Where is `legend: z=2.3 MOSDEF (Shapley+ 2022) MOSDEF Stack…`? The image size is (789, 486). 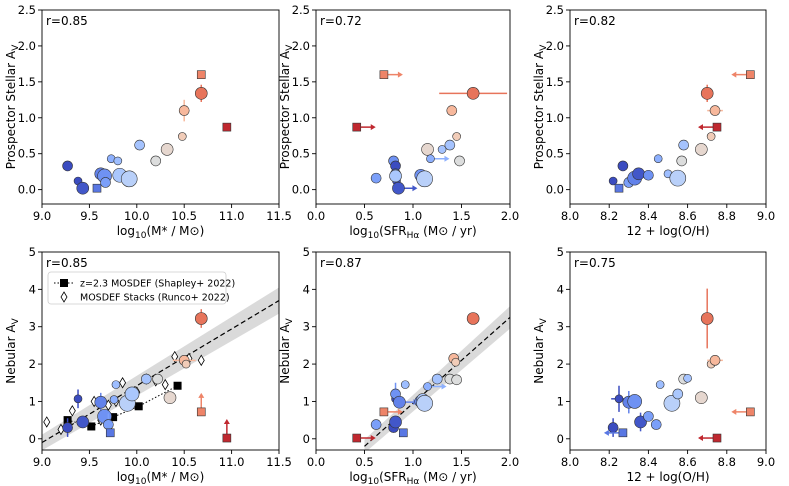 legend: z=2.3 MOSDEF (Shapley+ 2022) MOSDEF Stack… is located at coordinates (141, 288).